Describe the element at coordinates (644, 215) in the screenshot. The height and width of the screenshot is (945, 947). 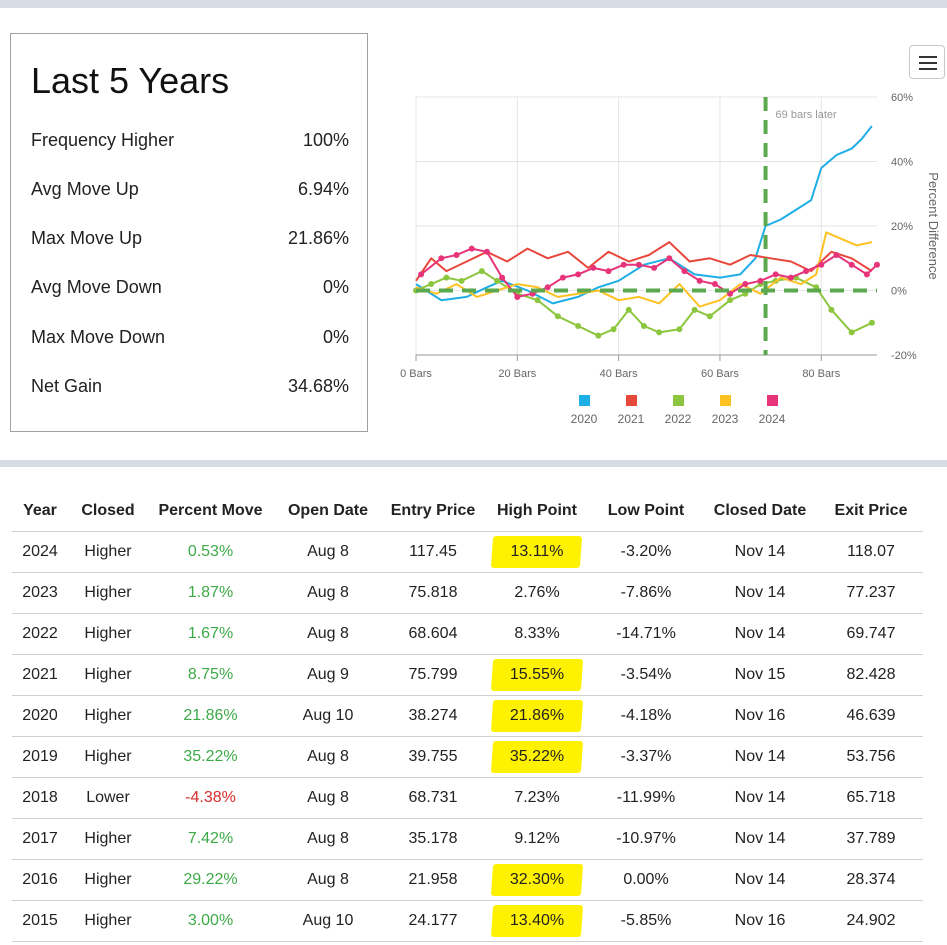
I see `series-line-2020` at that location.